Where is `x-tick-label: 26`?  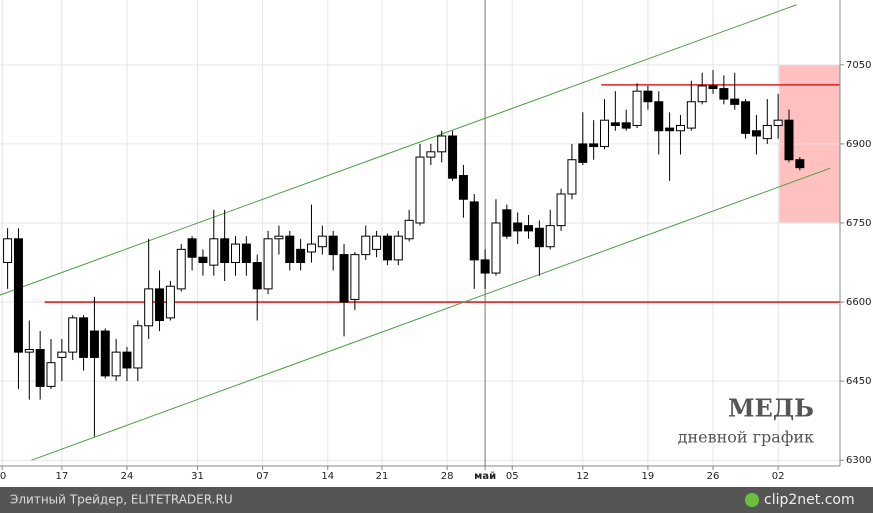
x-tick-label: 26 is located at coordinates (713, 476).